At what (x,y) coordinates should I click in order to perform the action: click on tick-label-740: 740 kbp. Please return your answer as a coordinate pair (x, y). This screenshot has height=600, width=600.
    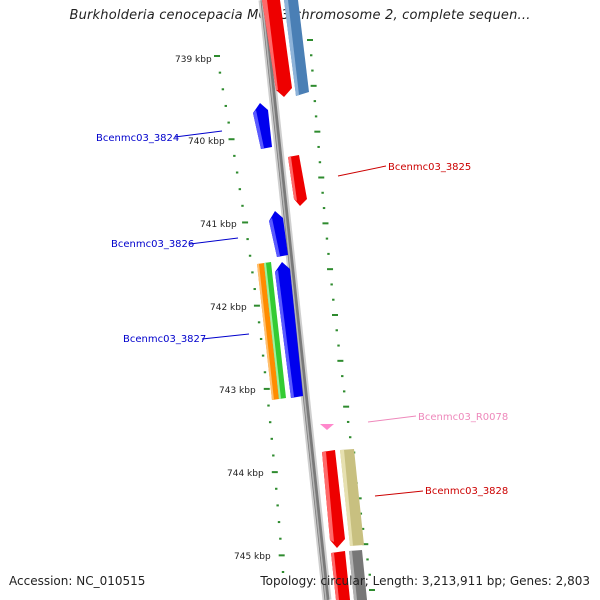
    Looking at the image, I should click on (206, 142).